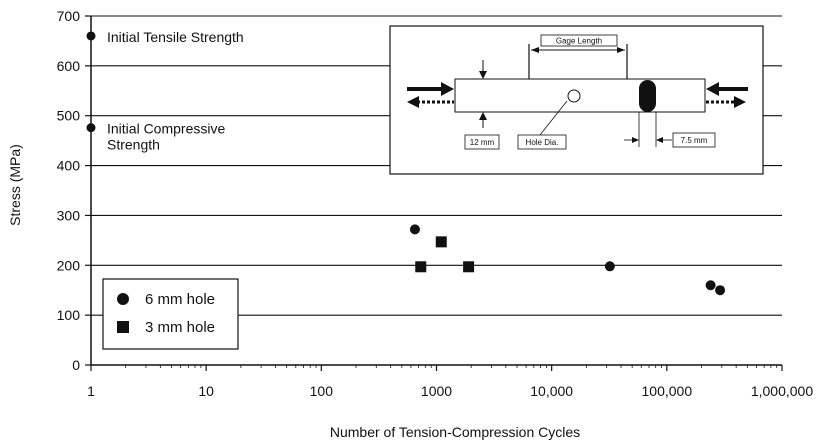 The image size is (830, 441). What do you see at coordinates (69, 116) in the screenshot?
I see `y-tick-label: 500` at bounding box center [69, 116].